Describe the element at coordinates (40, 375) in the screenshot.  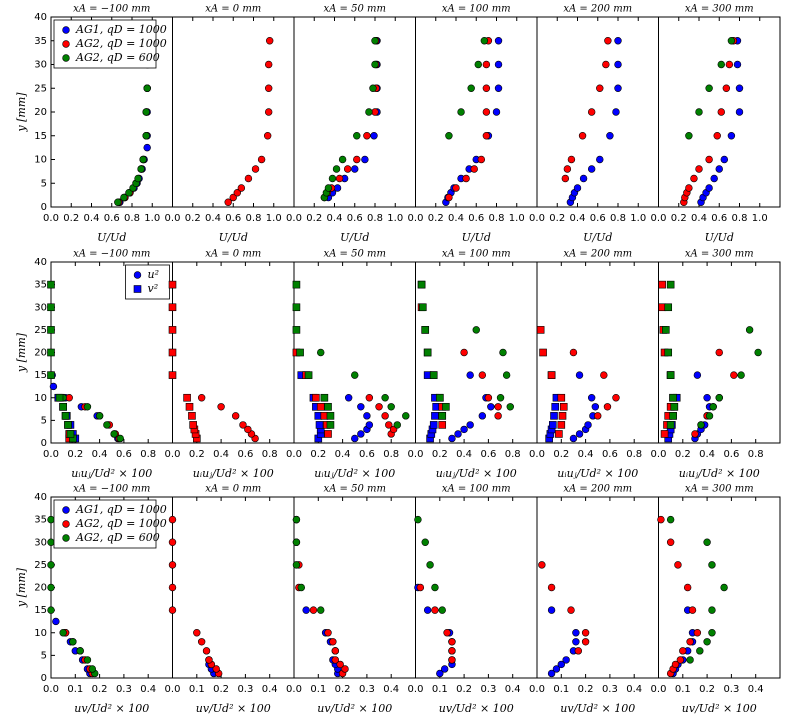
I see `y-tick-label: 15` at that location.